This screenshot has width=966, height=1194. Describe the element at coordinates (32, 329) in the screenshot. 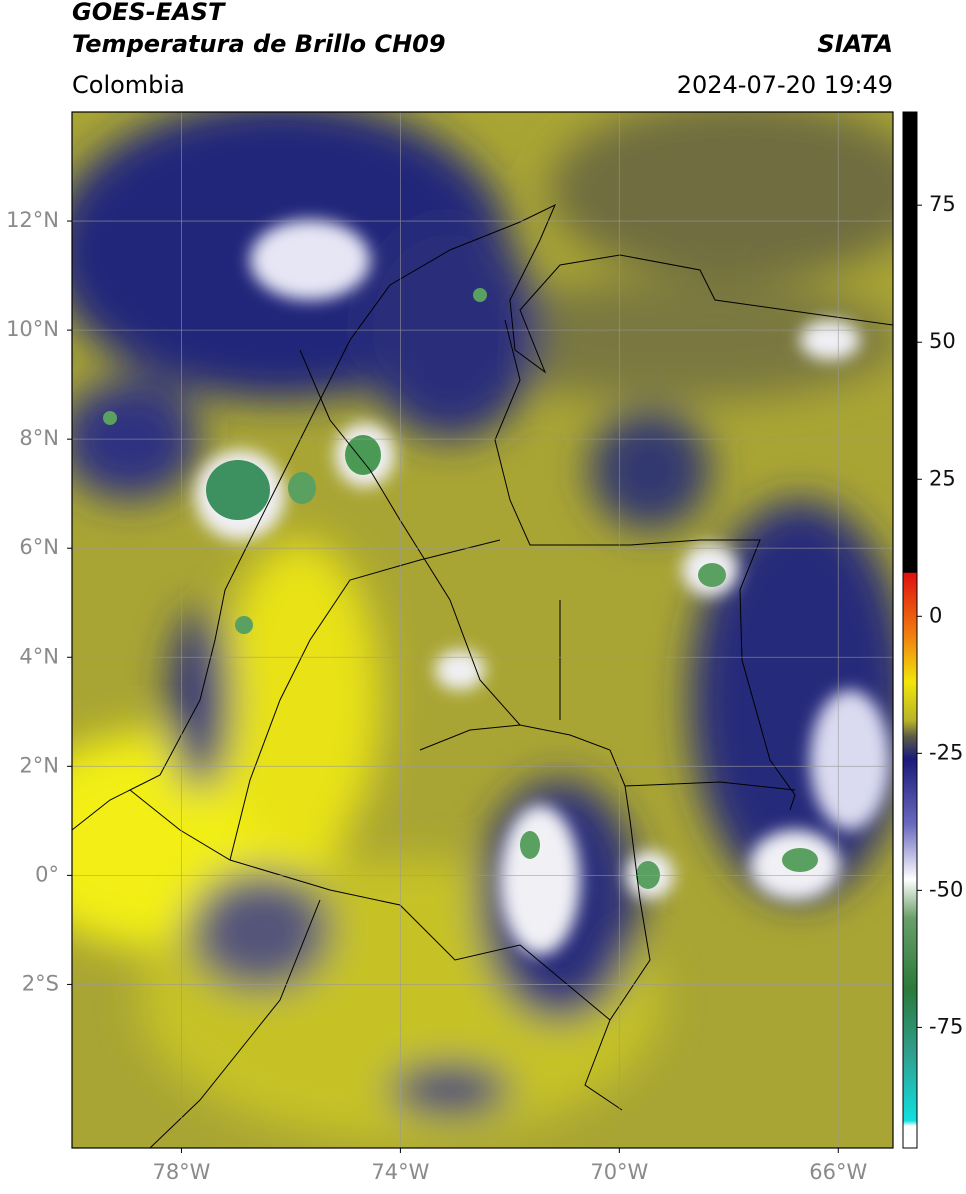

I see `y-tick-label: 10°N` at that location.